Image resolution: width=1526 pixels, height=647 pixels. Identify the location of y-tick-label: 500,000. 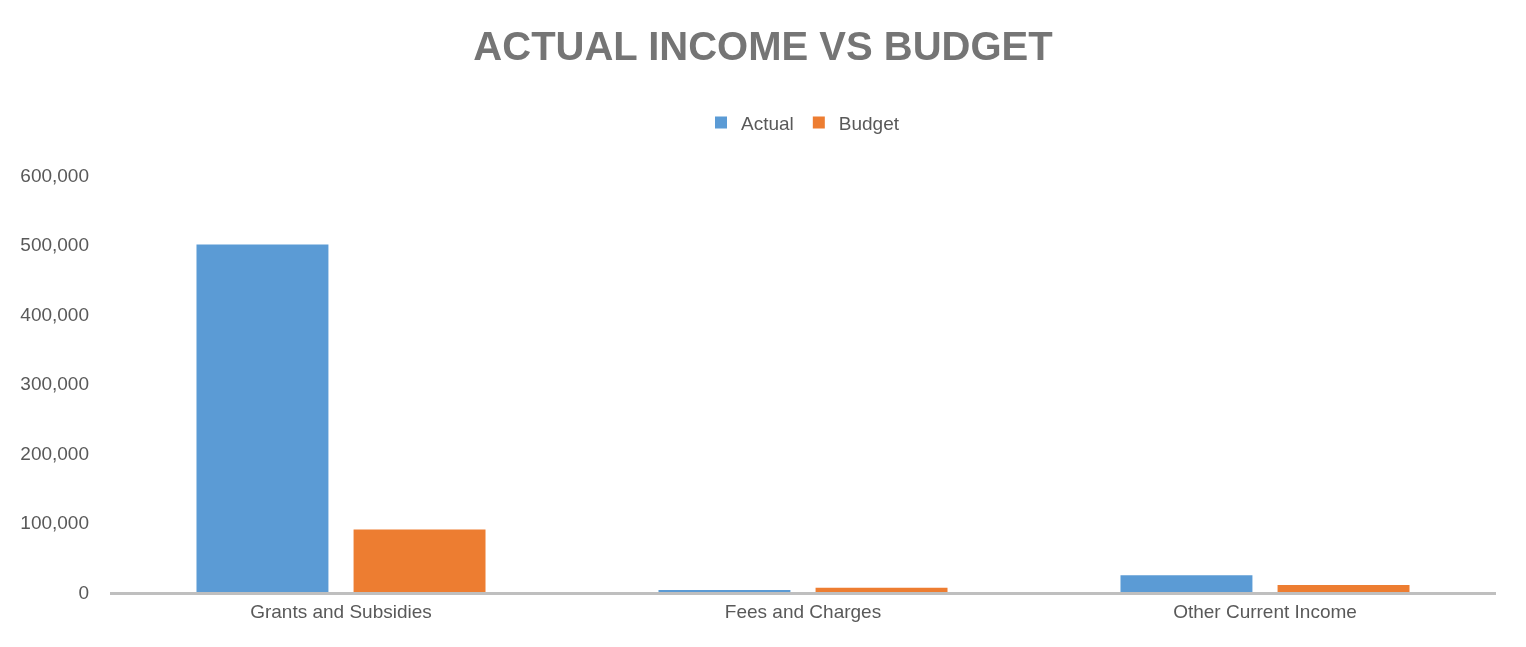
(54, 245).